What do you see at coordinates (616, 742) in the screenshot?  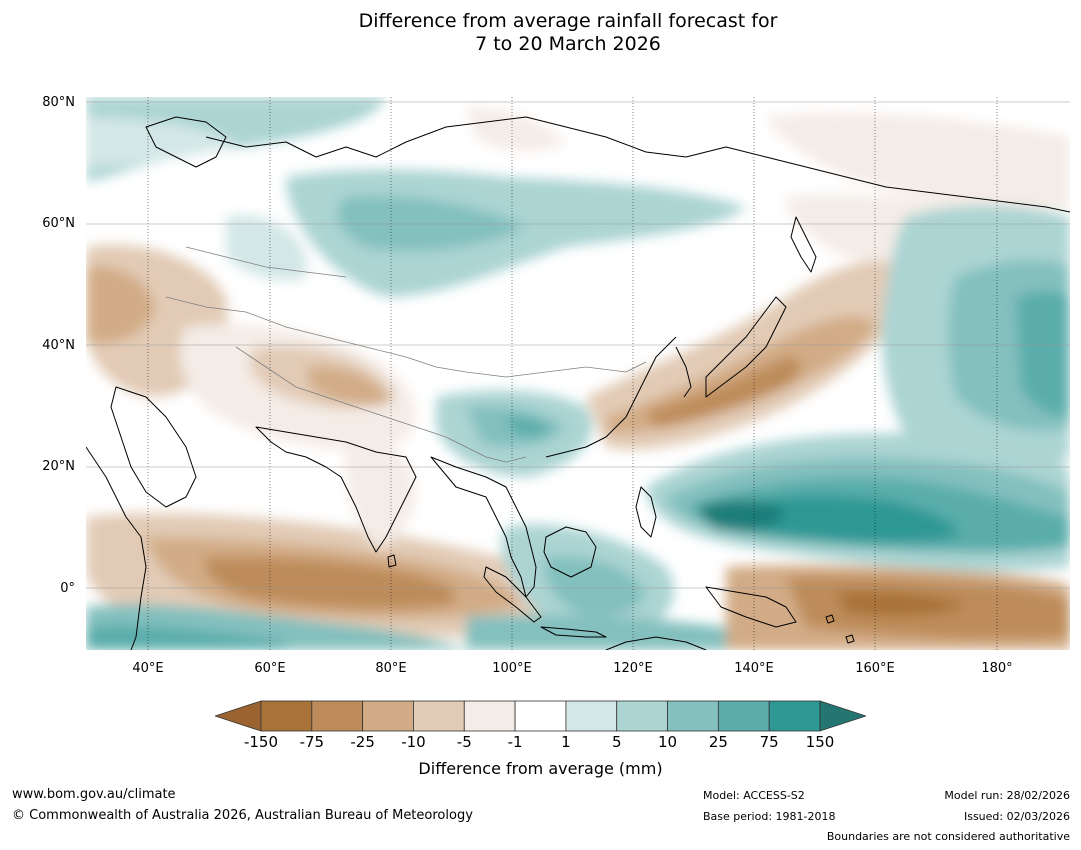 I see `colorbar-tick-label: 5` at bounding box center [616, 742].